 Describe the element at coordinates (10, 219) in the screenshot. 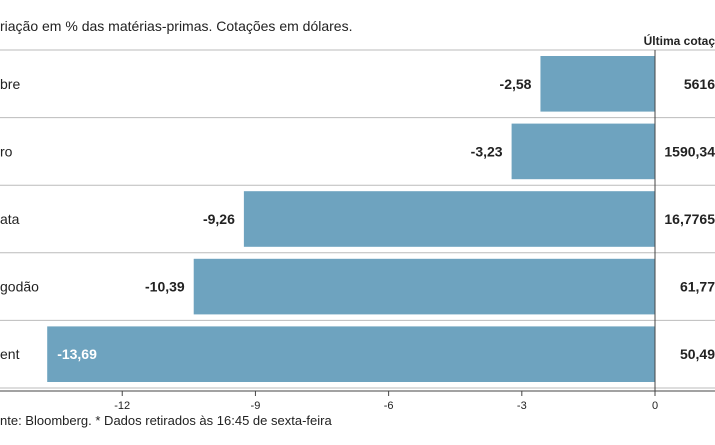

I see `category-label: ata` at that location.